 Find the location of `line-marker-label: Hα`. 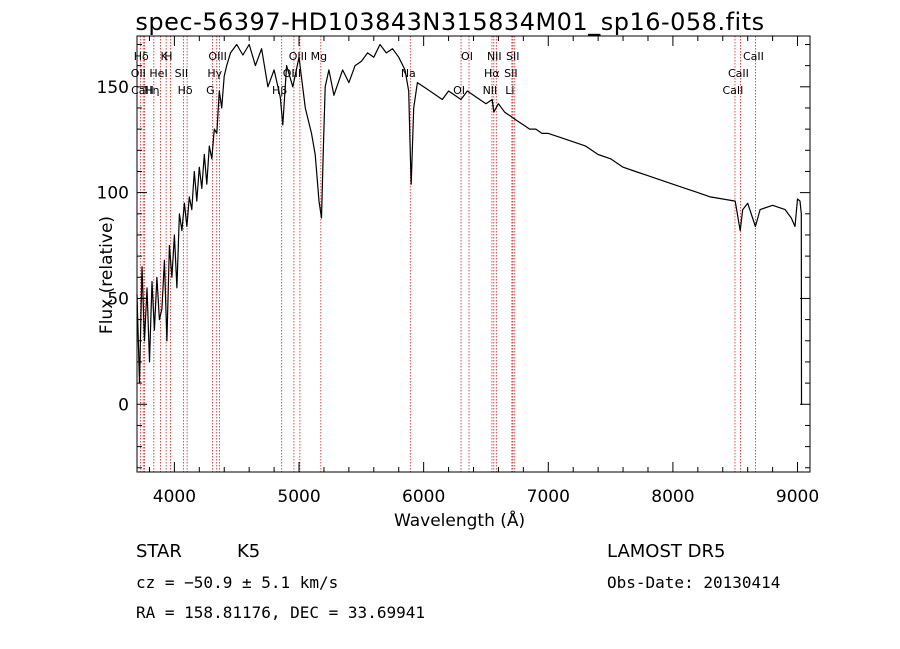

line-marker-label: Hα is located at coordinates (492, 73).